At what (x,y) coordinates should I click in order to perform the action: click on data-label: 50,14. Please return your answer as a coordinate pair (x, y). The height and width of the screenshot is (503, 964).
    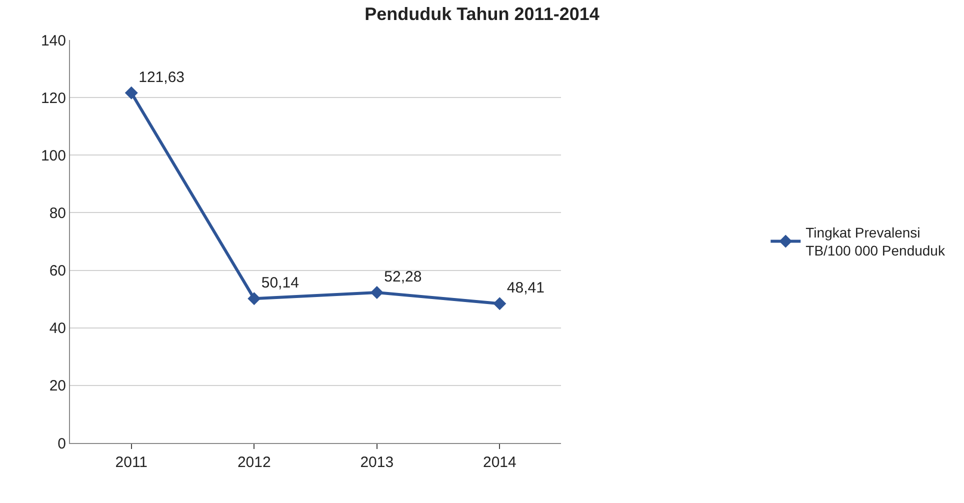
    Looking at the image, I should click on (280, 283).